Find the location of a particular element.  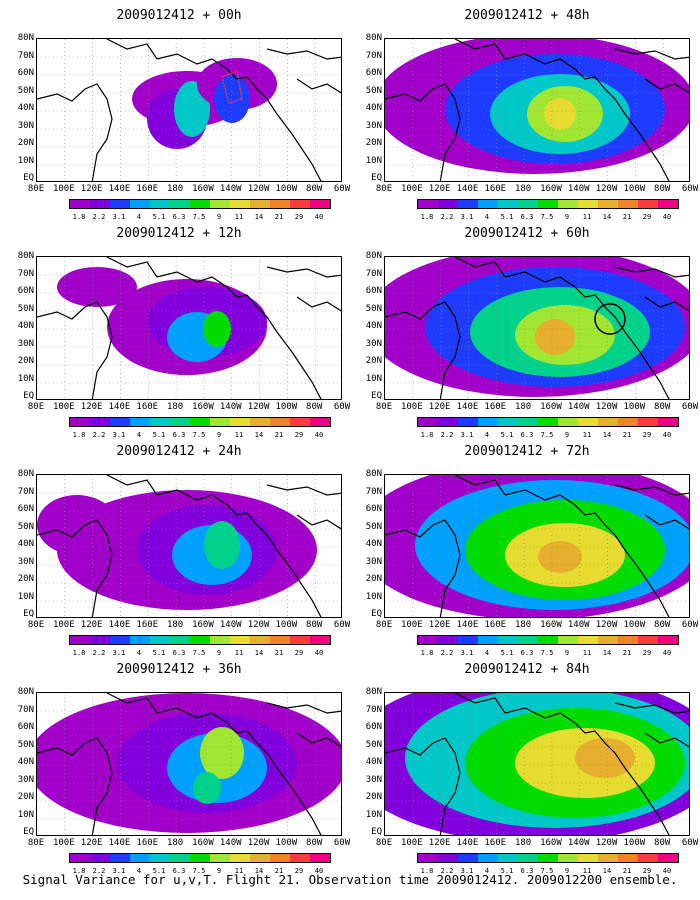

latitude-label: 10N is located at coordinates (25, 814).